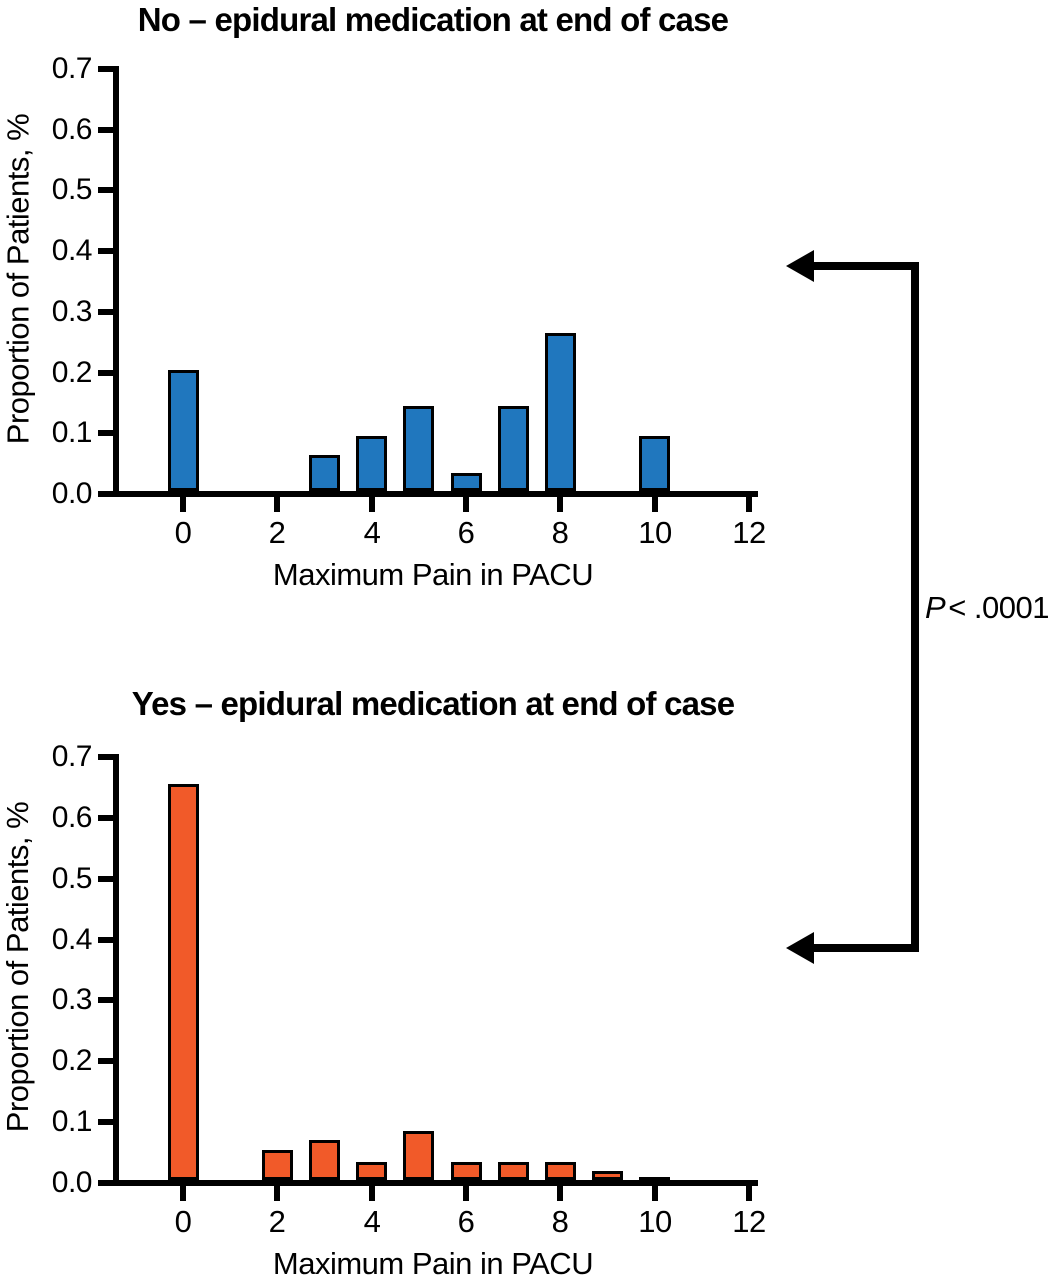 Image resolution: width=1051 pixels, height=1280 pixels. Describe the element at coordinates (433, 1263) in the screenshot. I see `chart-yes-x-axis-label: Maximum Pain in PACU` at that location.